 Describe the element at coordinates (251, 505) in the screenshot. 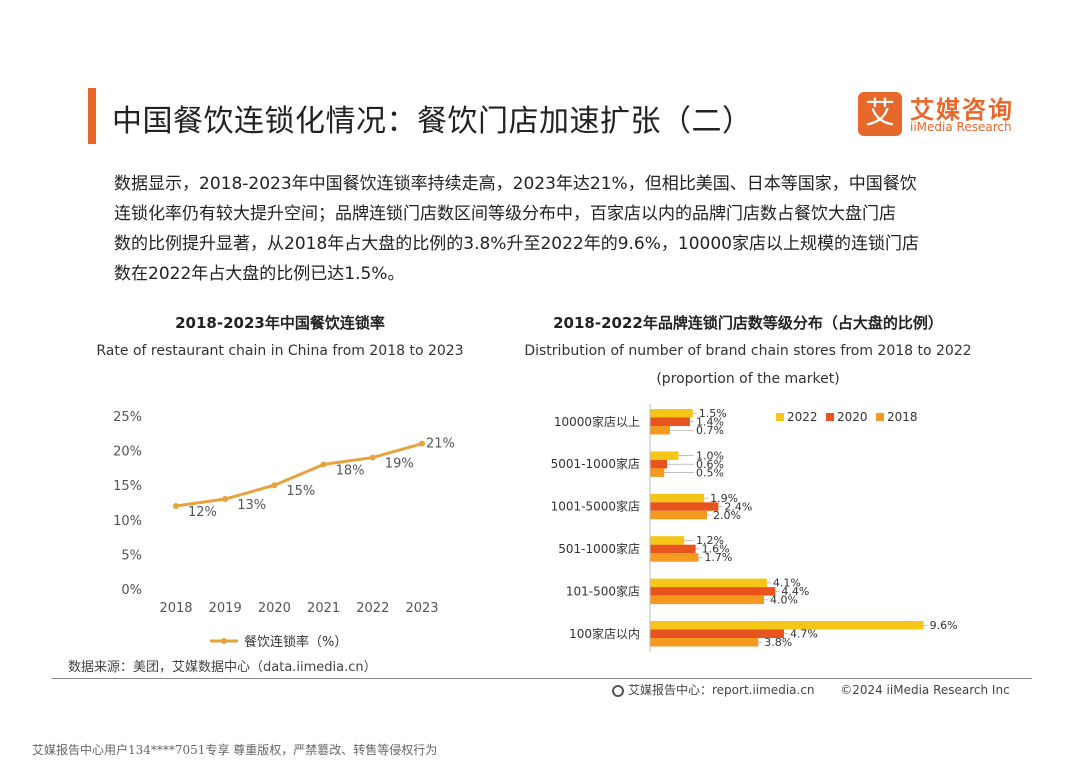

I see `data-label: 13%` at that location.